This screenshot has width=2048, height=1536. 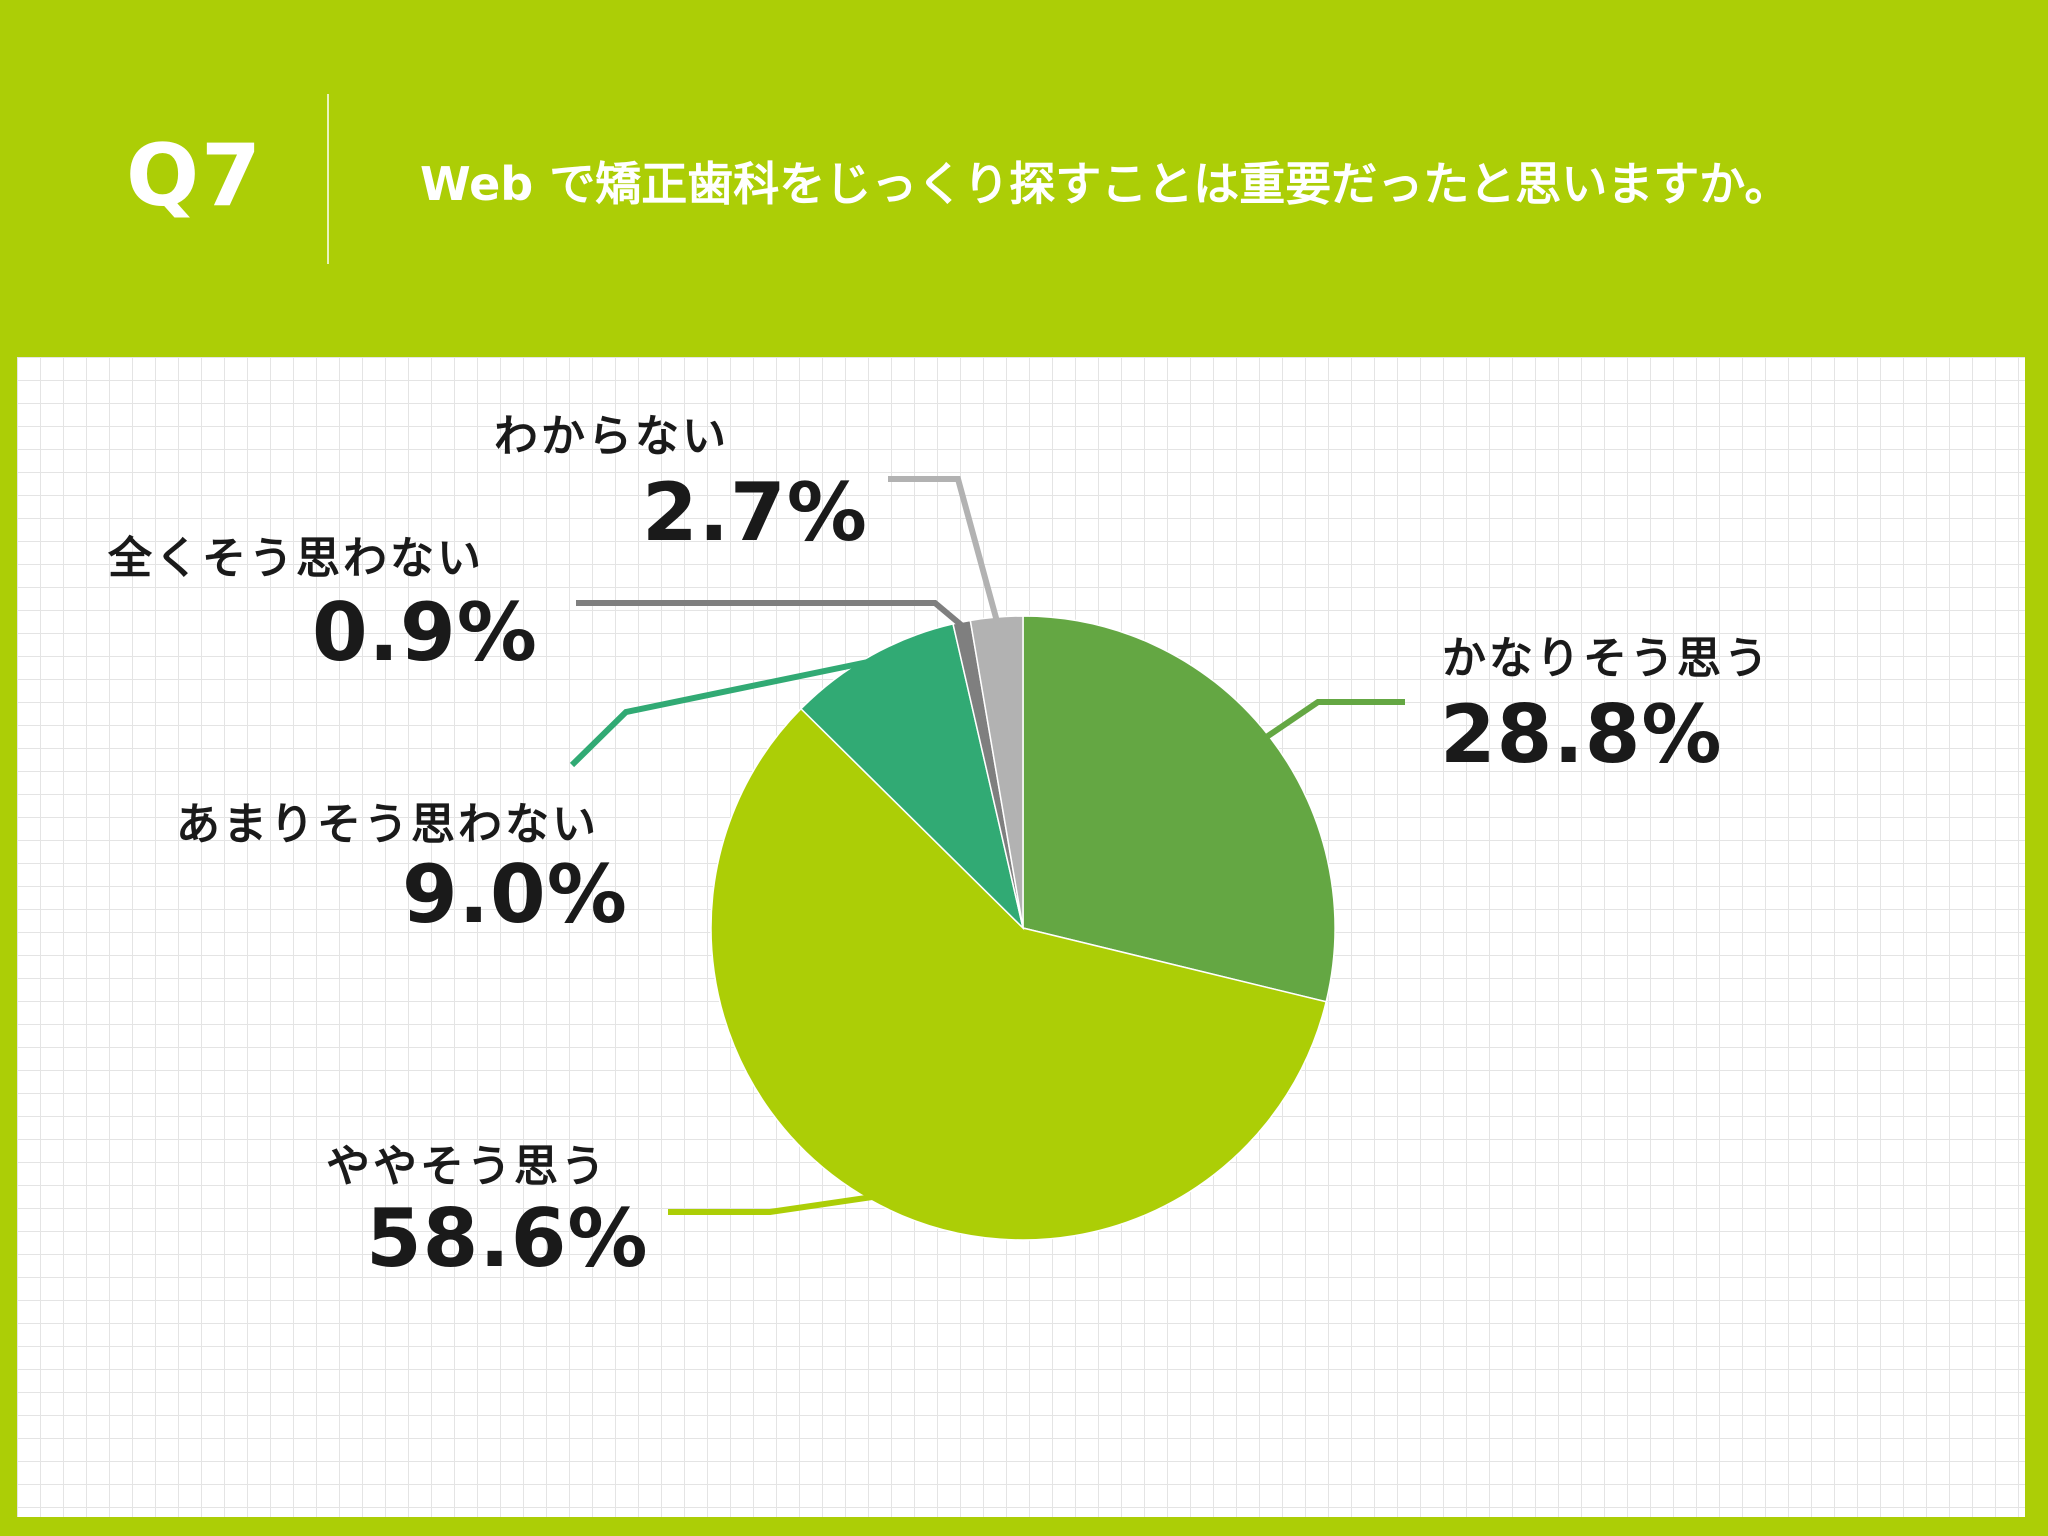 I want to click on slice-label-category: わからない, so click(x=611, y=436).